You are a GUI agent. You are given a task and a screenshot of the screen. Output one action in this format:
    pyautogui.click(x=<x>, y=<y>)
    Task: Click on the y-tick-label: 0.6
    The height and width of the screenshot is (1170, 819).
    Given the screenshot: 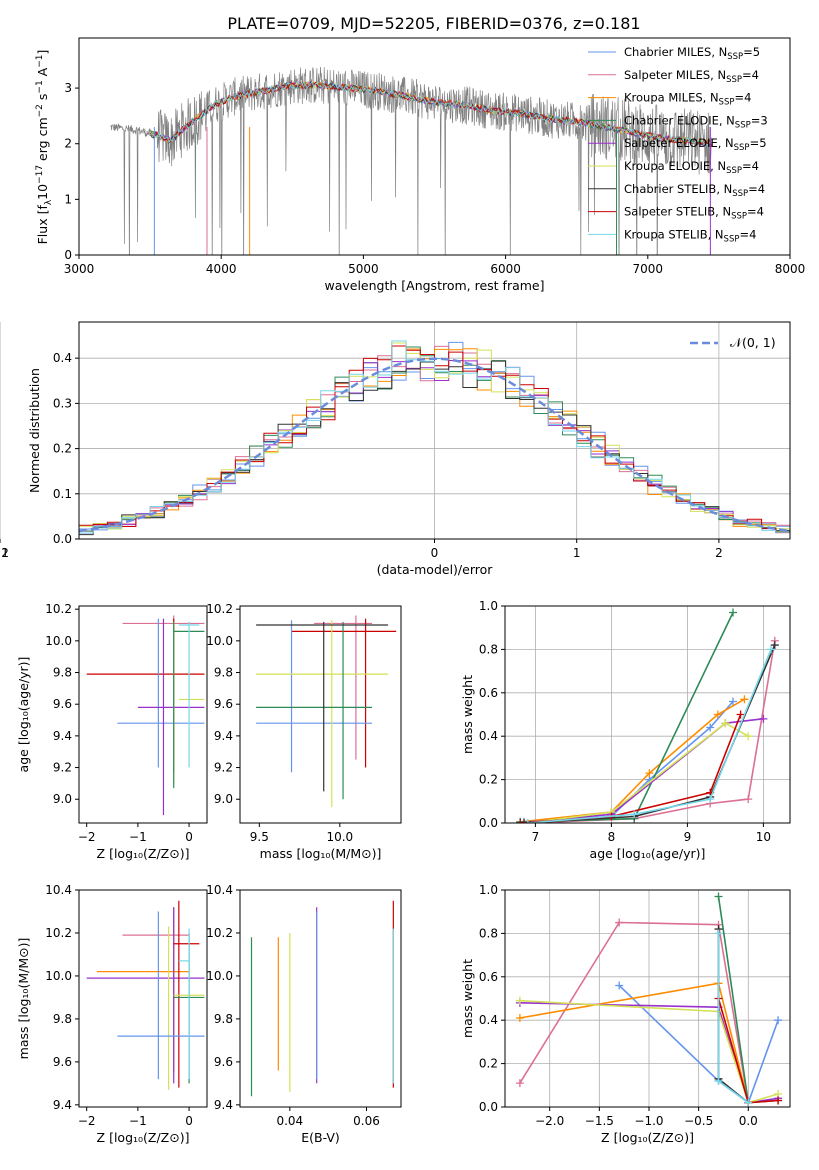 What is the action you would take?
    pyautogui.click(x=488, y=977)
    